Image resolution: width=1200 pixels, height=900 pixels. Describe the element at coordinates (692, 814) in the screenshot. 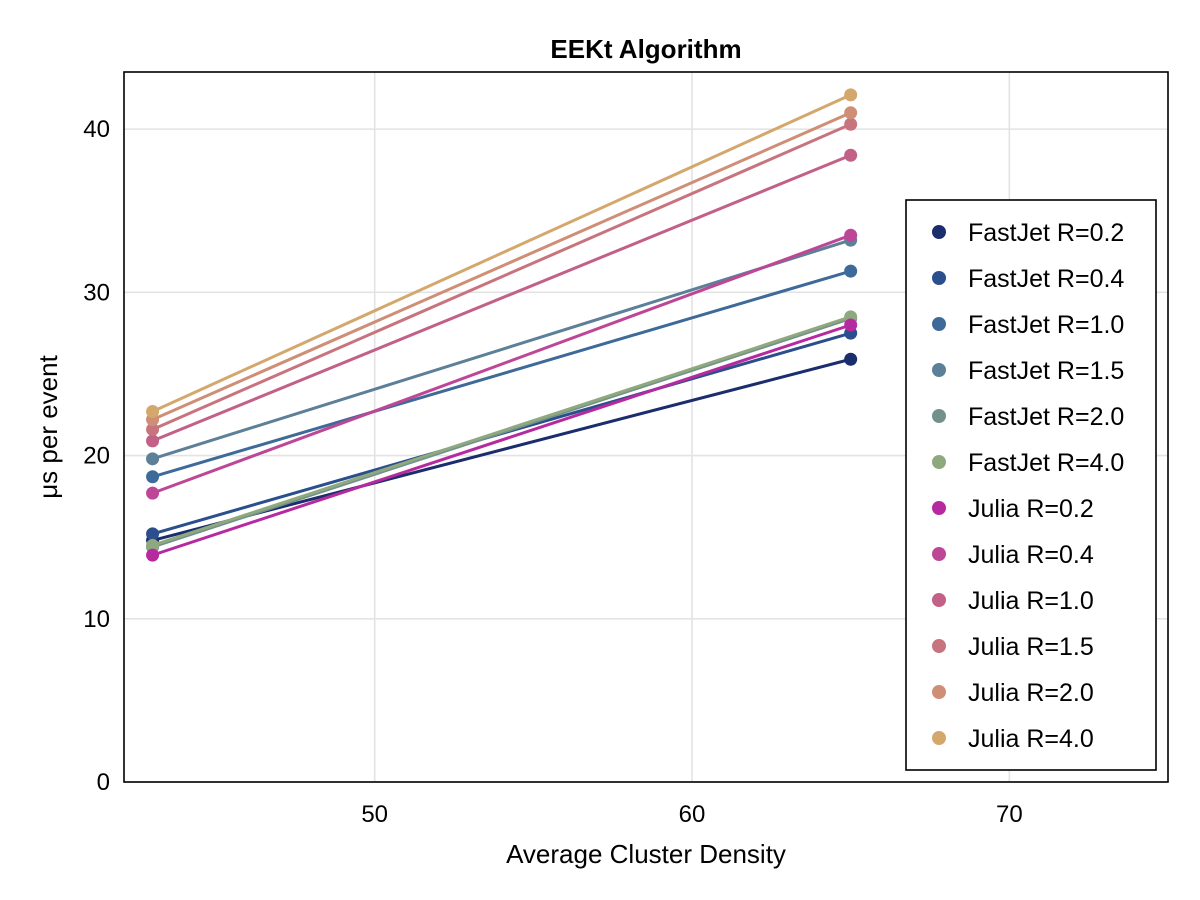

I see `x-tick-label: 60` at that location.